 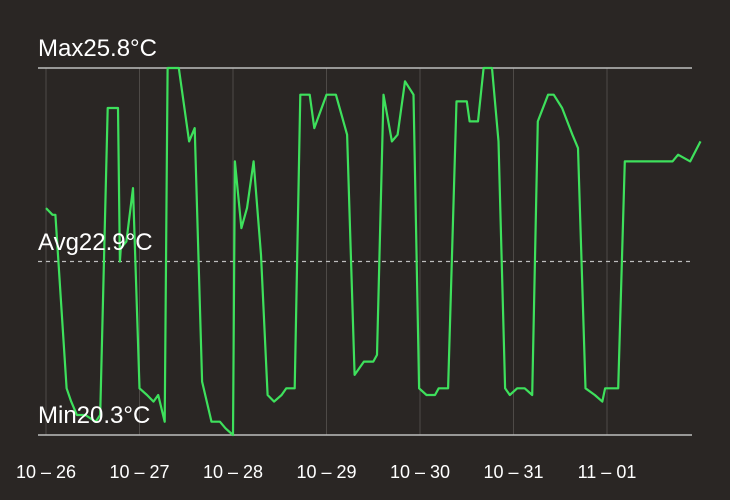 I want to click on x-tick-label: 10 – 31, so click(x=513, y=472).